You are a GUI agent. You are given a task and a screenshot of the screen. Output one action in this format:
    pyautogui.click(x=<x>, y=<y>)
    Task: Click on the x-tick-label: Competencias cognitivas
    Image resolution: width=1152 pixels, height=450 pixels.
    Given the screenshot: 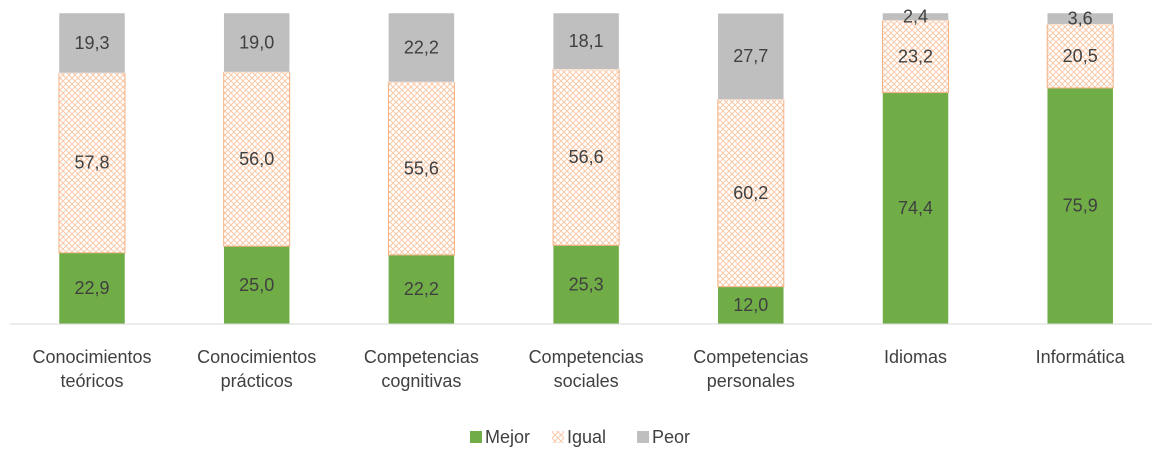 What is the action you would take?
    pyautogui.click(x=421, y=369)
    